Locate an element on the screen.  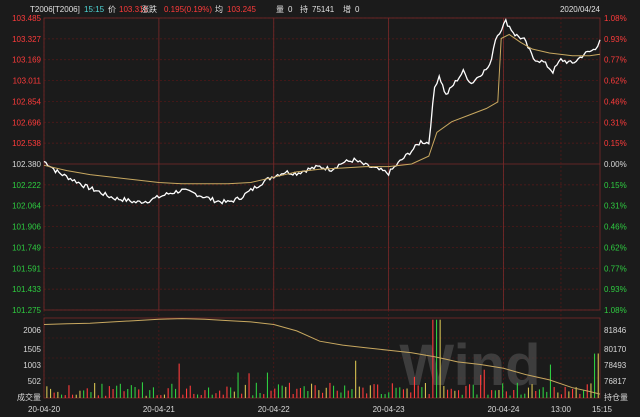
price-tick-label: 102.064 is located at coordinates (26, 206).